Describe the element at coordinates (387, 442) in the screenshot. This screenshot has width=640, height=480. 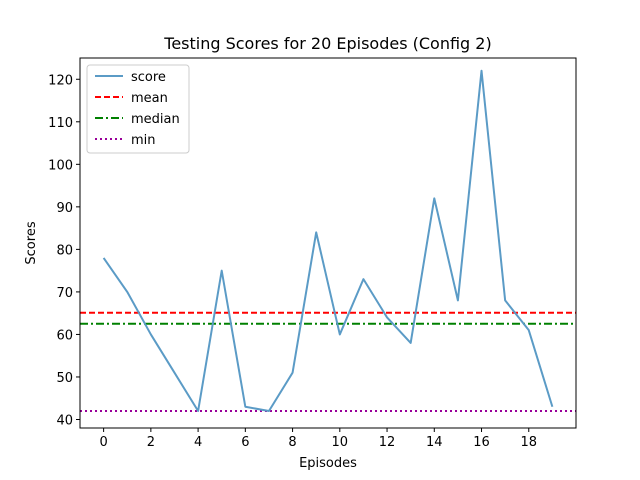
I see `x-tick-label: 12` at that location.